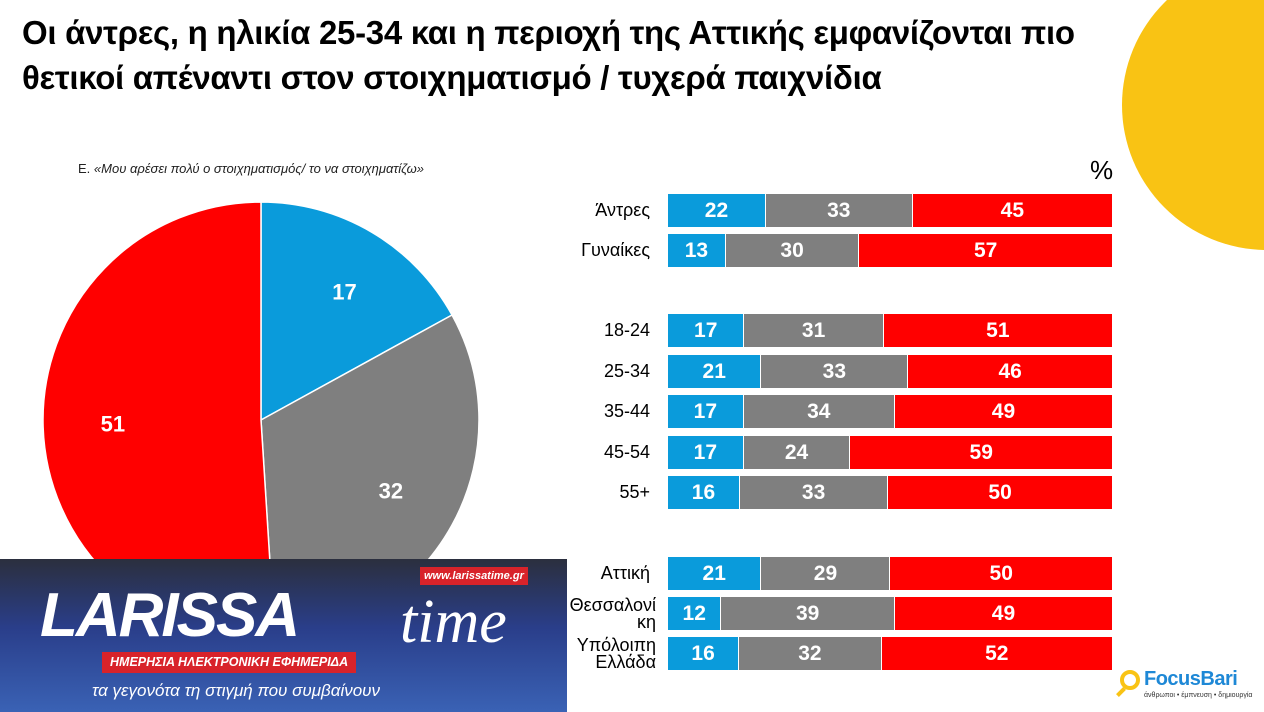  Describe the element at coordinates (810, 653) in the screenshot. I see `bar-segment-gray: 32` at that location.